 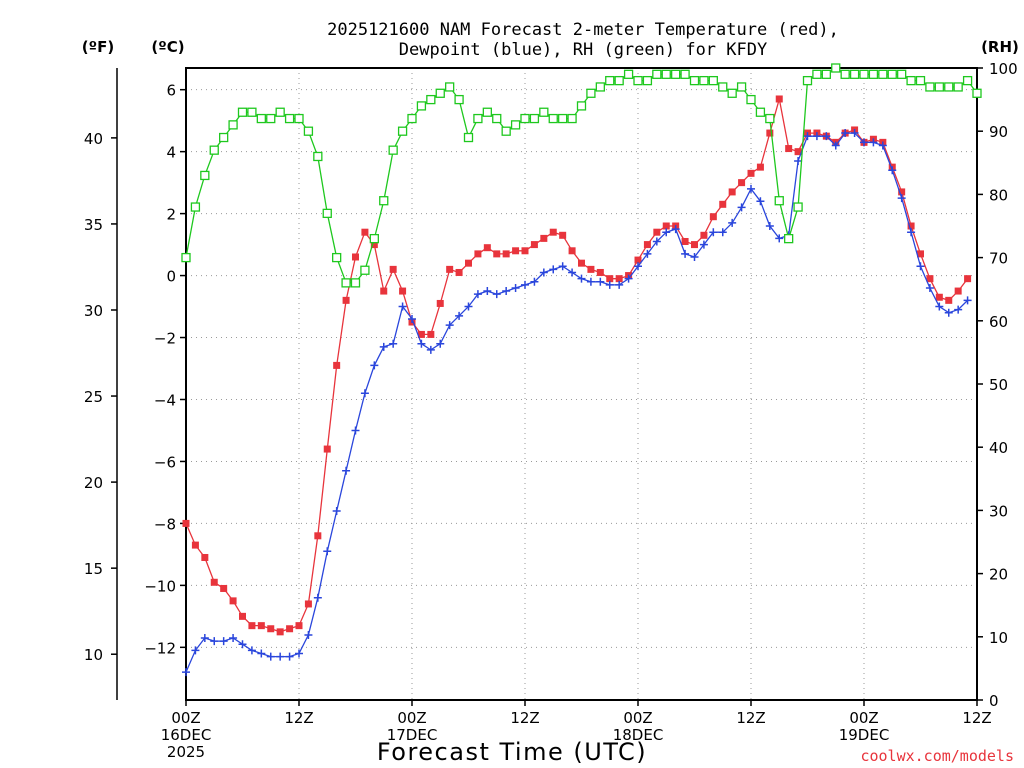 I want to click on y-tick-label-celsius: 6, so click(x=171, y=91).